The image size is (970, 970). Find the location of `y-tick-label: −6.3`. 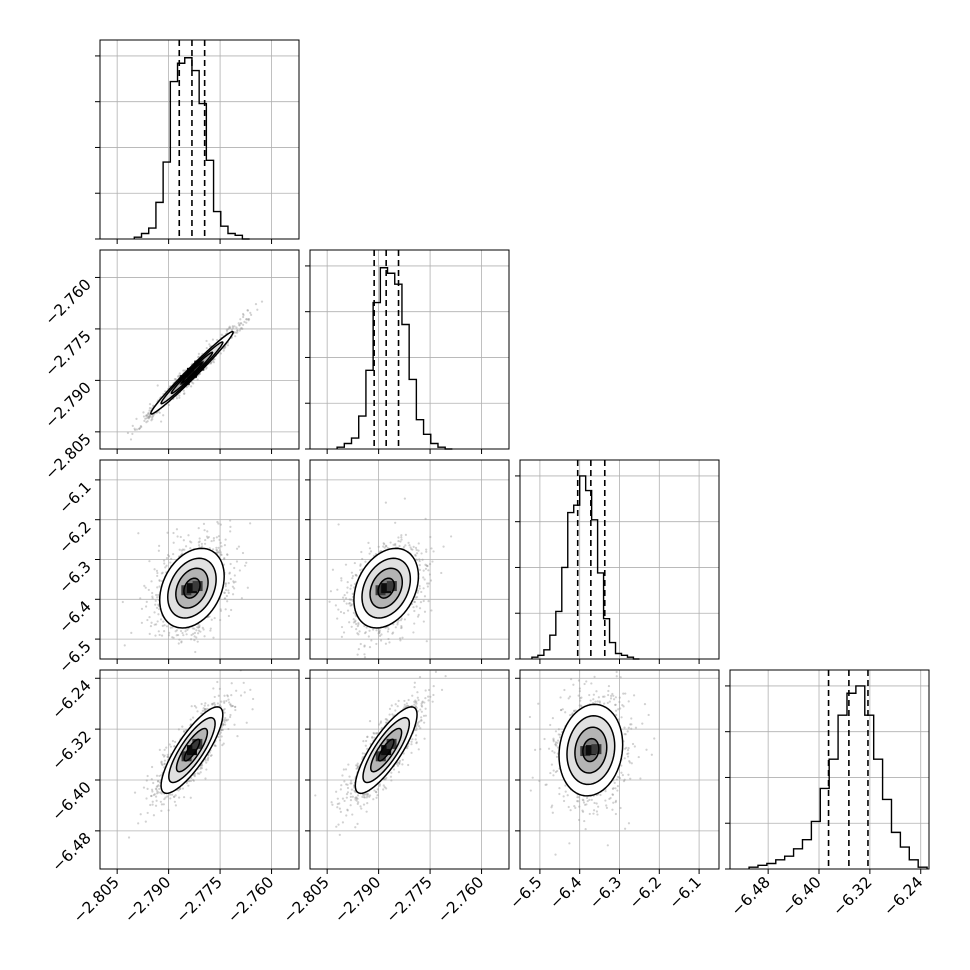

y-tick-label: −6.3 is located at coordinates (74, 577).